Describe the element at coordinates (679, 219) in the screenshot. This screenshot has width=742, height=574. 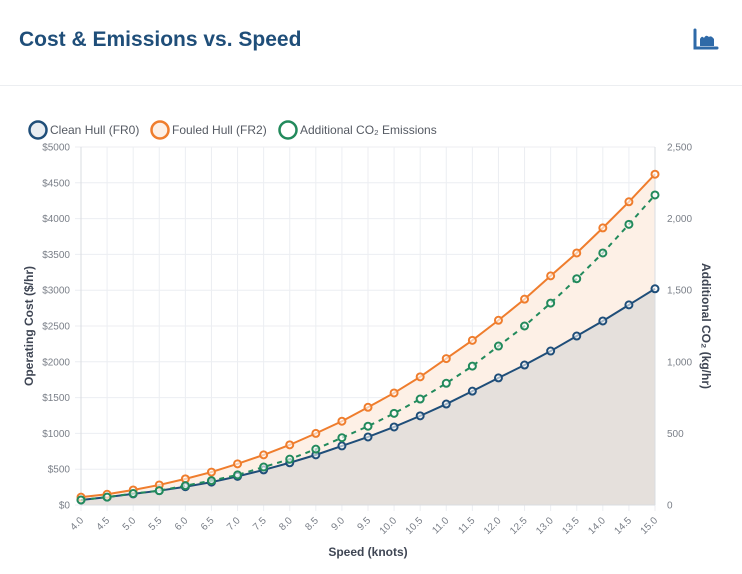
I see `y2-tick-label: 2,000` at that location.